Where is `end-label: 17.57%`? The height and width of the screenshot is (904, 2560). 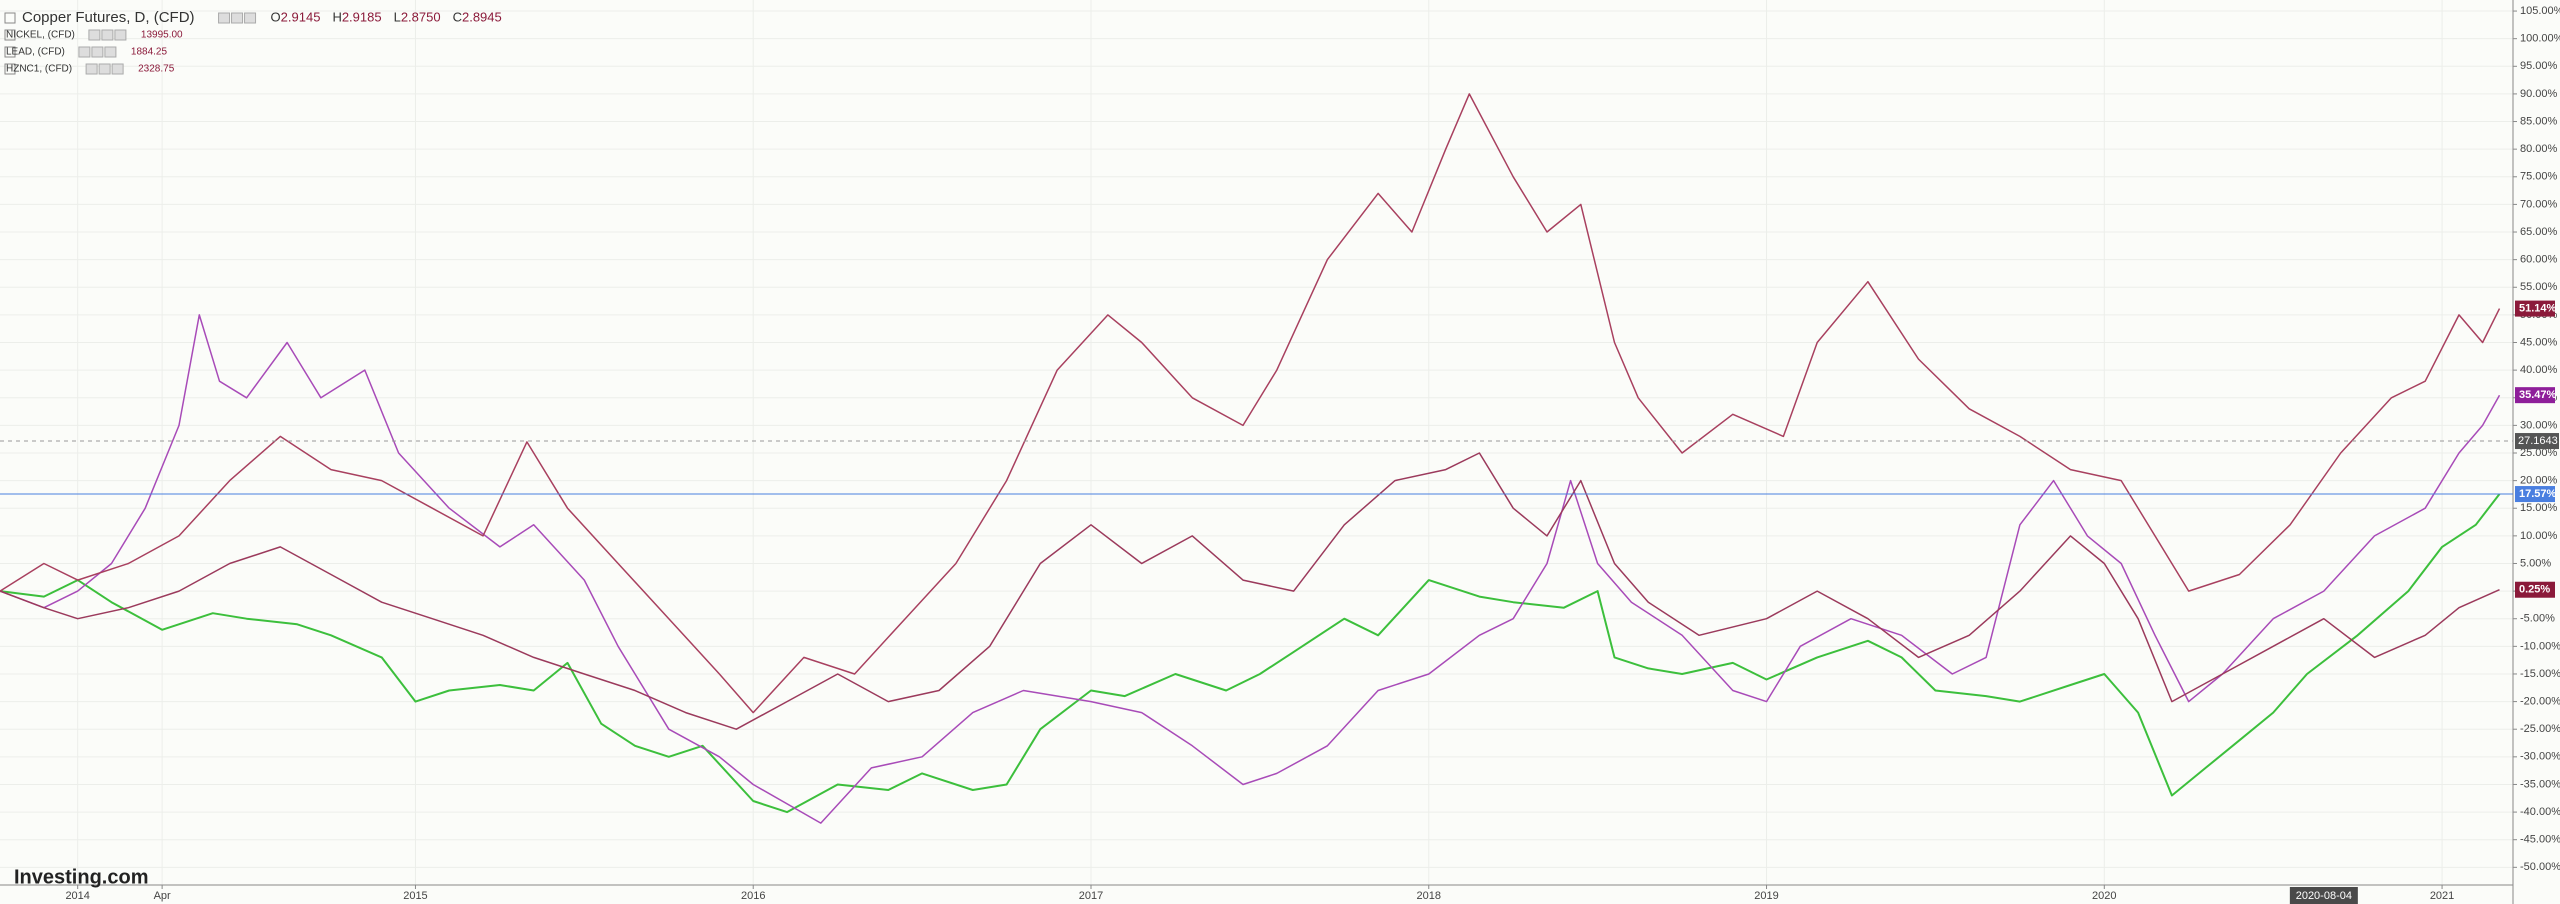
end-label: 17.57% is located at coordinates (2538, 494).